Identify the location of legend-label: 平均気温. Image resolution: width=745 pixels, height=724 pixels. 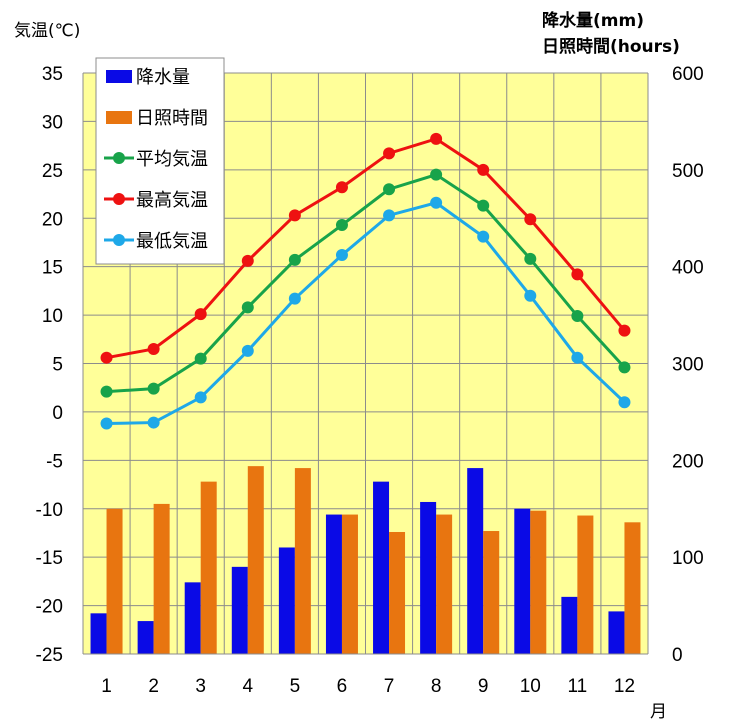
(172, 159).